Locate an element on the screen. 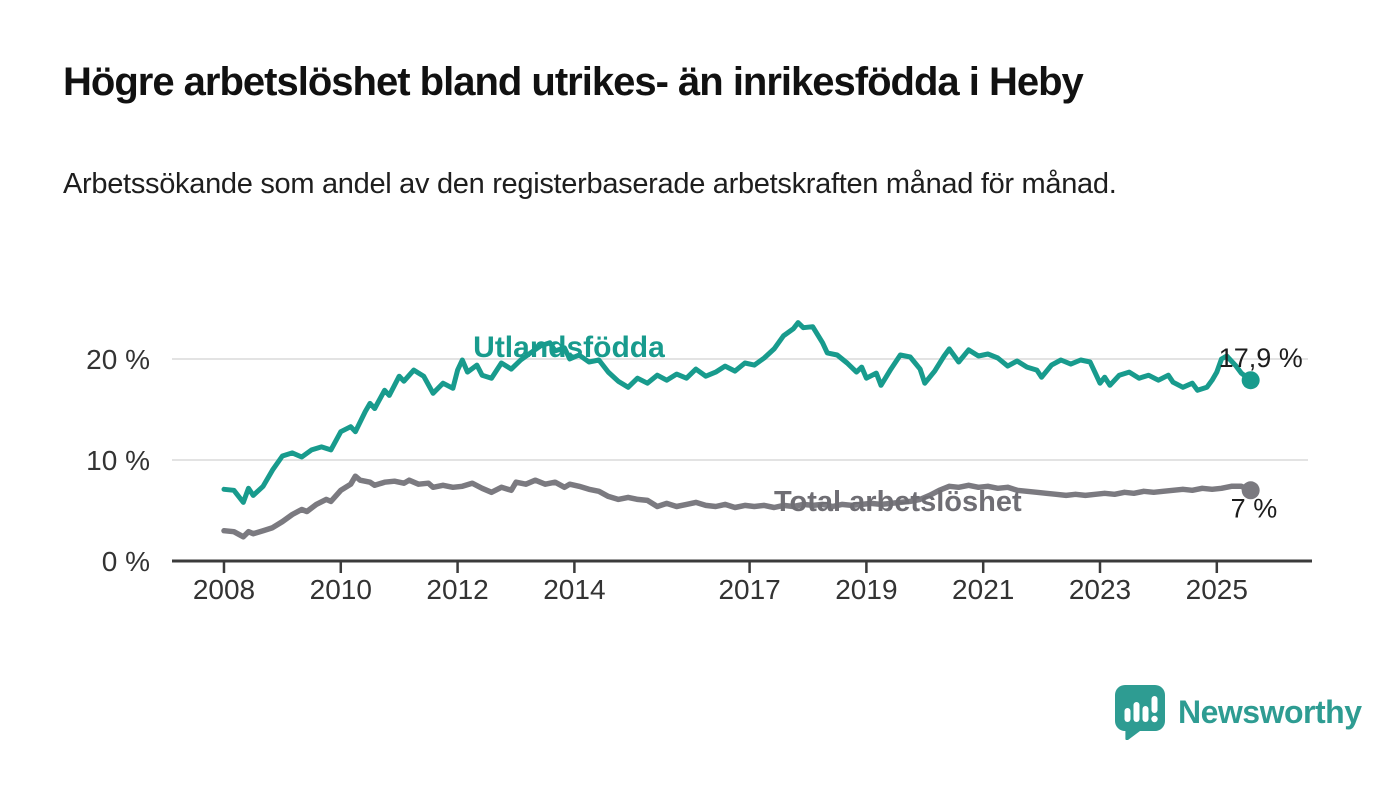  series-line-total is located at coordinates (737, 506).